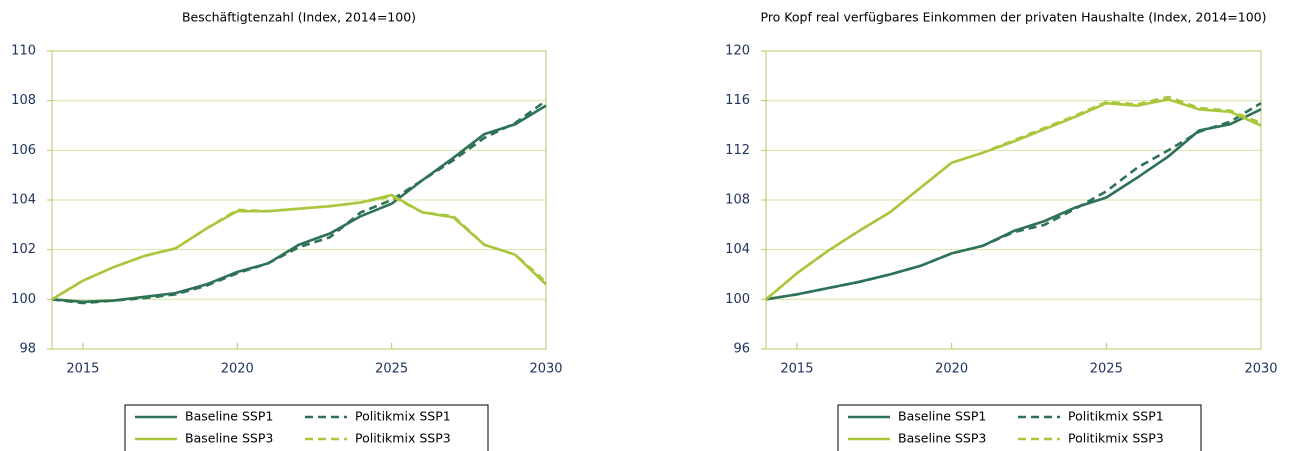  What do you see at coordinates (27, 349) in the screenshot?
I see `y-tick-label: 98` at bounding box center [27, 349].